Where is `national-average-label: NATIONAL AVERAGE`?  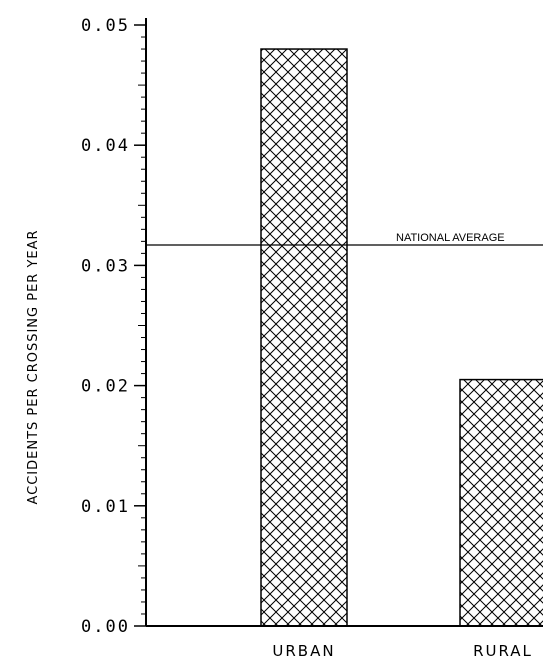
national-average-label: NATIONAL AVERAGE is located at coordinates (450, 238).